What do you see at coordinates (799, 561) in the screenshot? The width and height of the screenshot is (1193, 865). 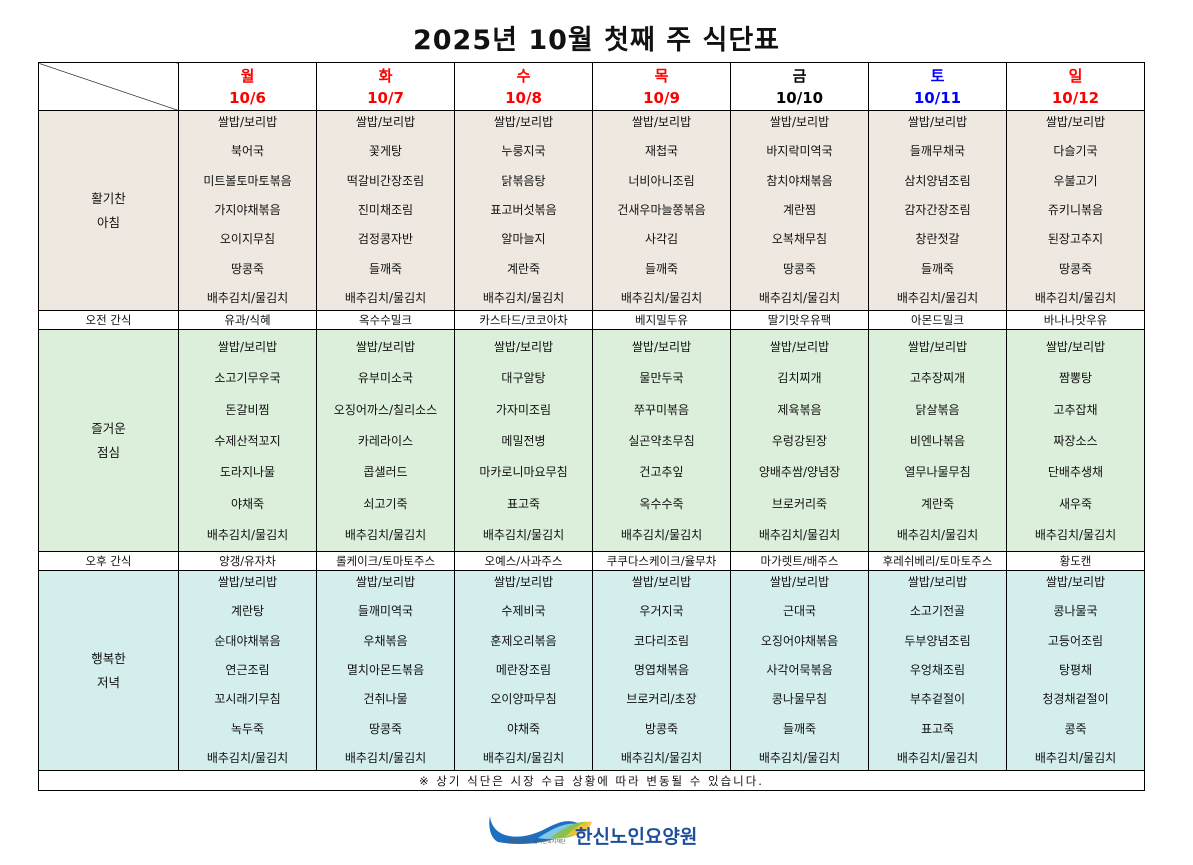 I see `pm_snack-cell: 마가렛트/배주스` at bounding box center [799, 561].